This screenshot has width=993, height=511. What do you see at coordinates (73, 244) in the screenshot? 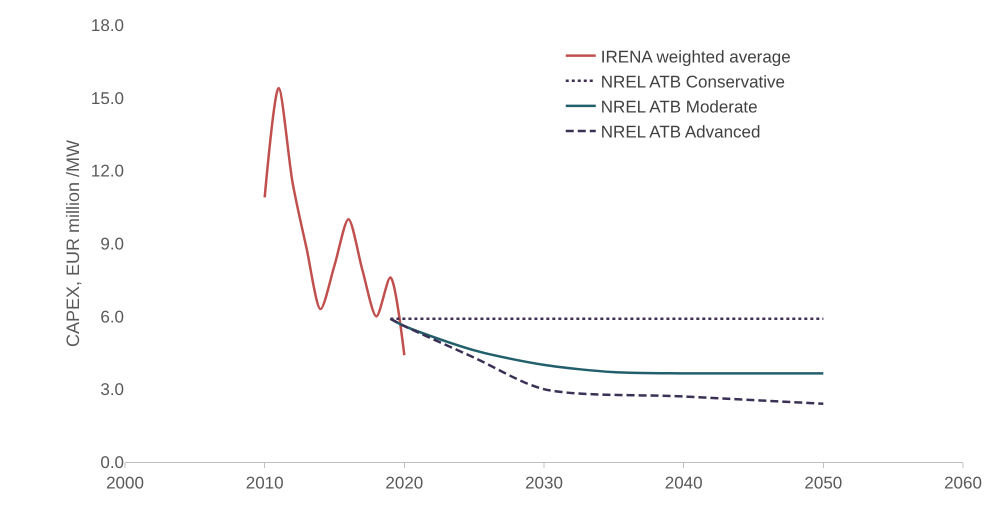
I see `y-axis-title: CAPEX, EUR million /MW` at bounding box center [73, 244].